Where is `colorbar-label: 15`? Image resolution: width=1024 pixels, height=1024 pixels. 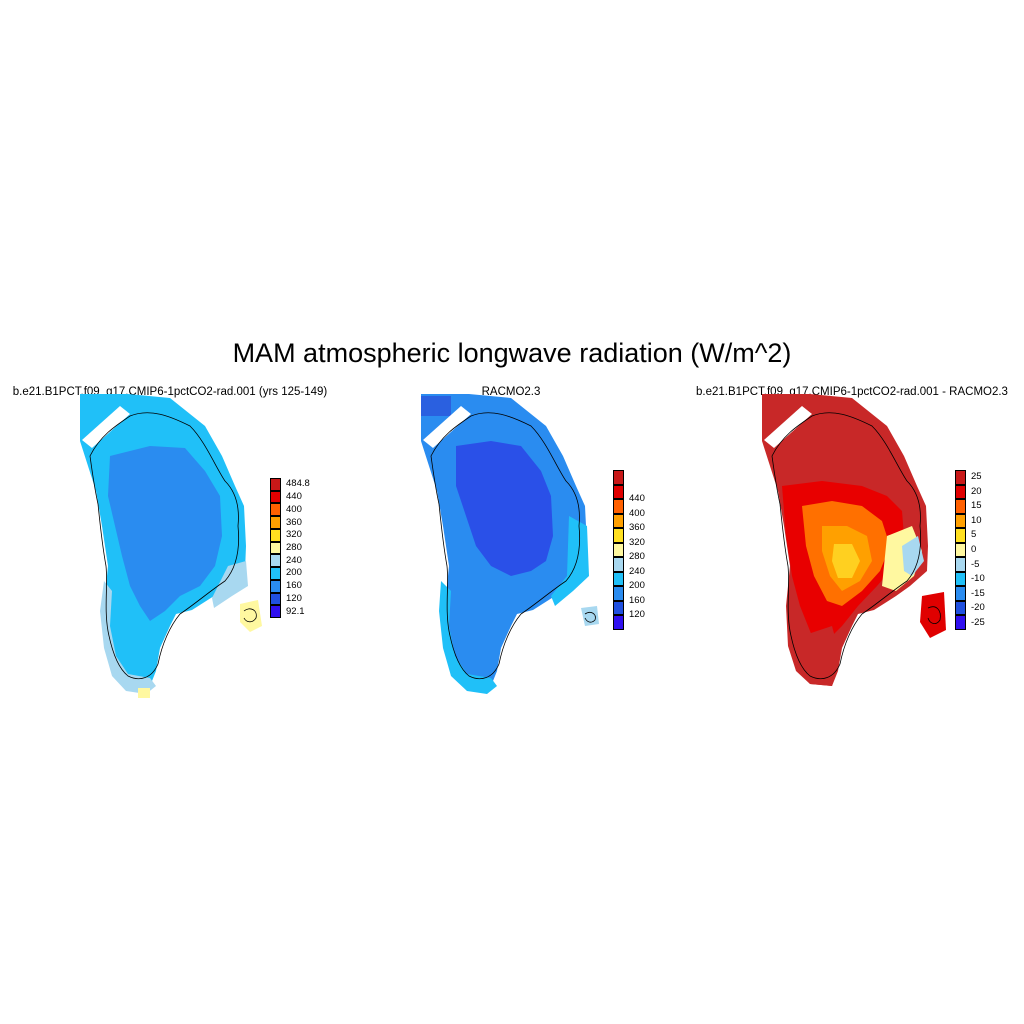 colorbar-label: 15 is located at coordinates (976, 506).